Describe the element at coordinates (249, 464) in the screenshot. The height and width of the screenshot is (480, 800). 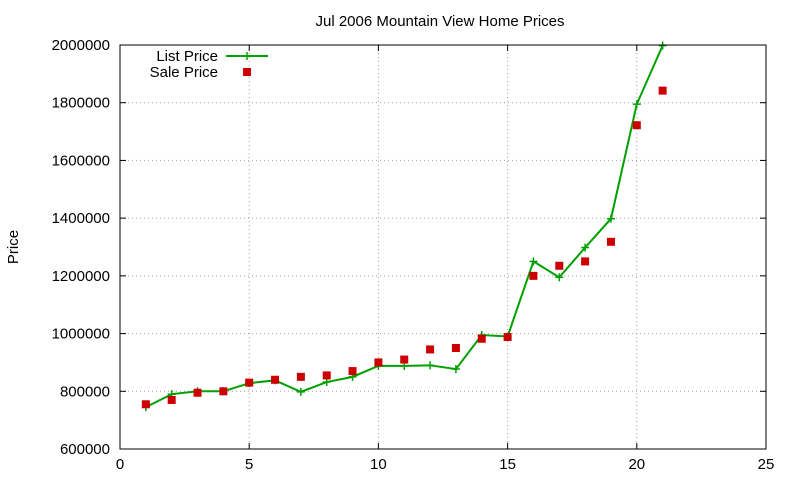
I see `x-tick-label: 5` at that location.